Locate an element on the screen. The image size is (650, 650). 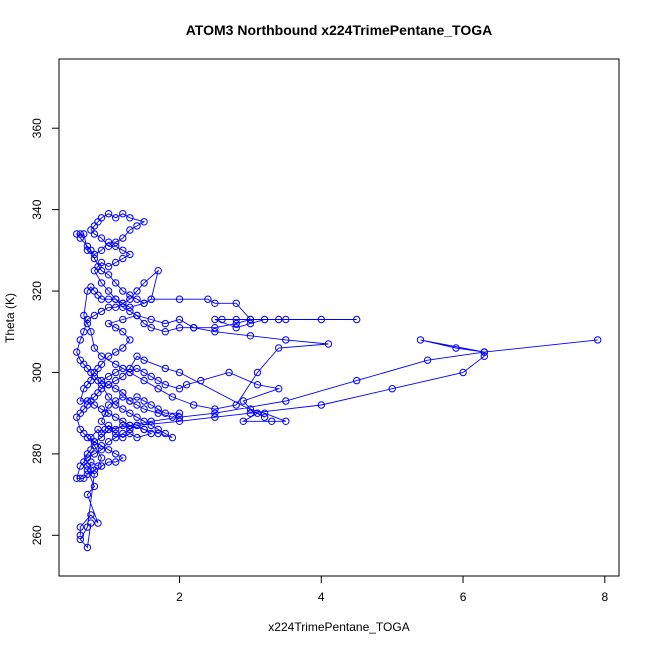
x-tick-label: 8 is located at coordinates (604, 597).